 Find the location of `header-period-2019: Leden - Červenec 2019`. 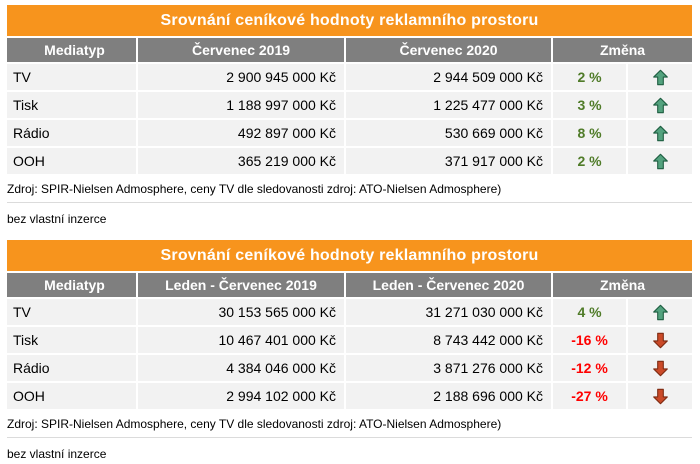

header-period-2019: Leden - Červenec 2019 is located at coordinates (241, 285).